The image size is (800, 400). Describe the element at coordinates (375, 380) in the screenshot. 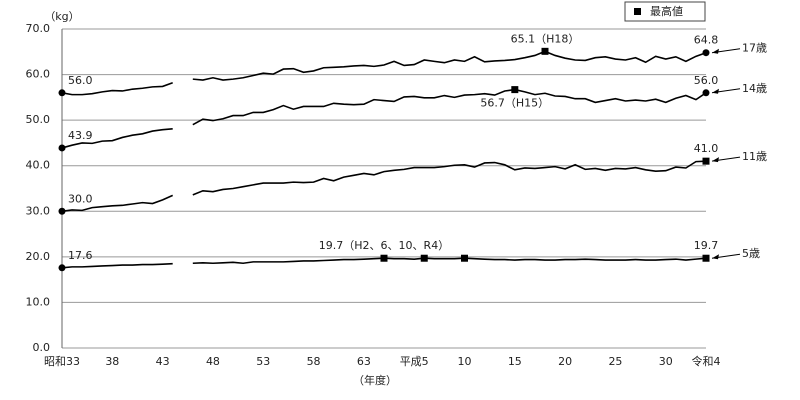

I see `x-axis-label: （年度）` at that location.